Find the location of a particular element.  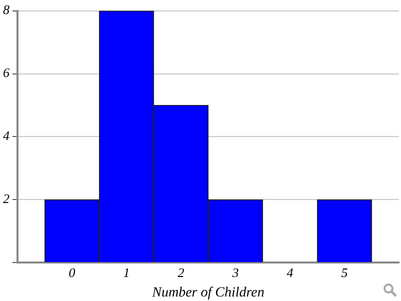

x-tick-label: 1 is located at coordinates (126, 272).